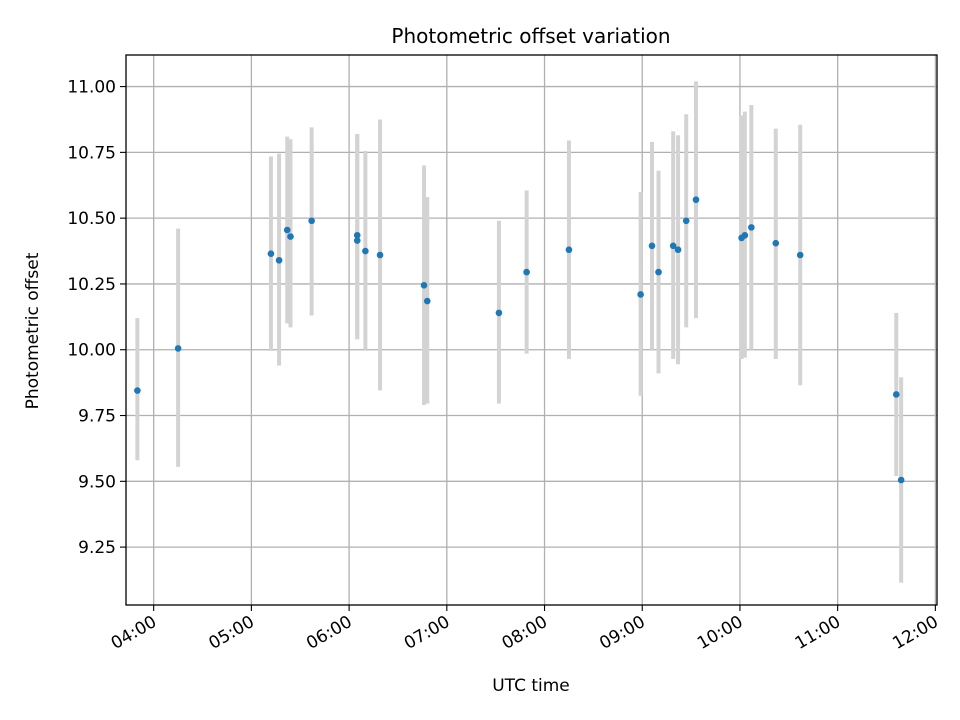  Describe the element at coordinates (33, 330) in the screenshot. I see `y-axis-label: Photometric offset` at that location.